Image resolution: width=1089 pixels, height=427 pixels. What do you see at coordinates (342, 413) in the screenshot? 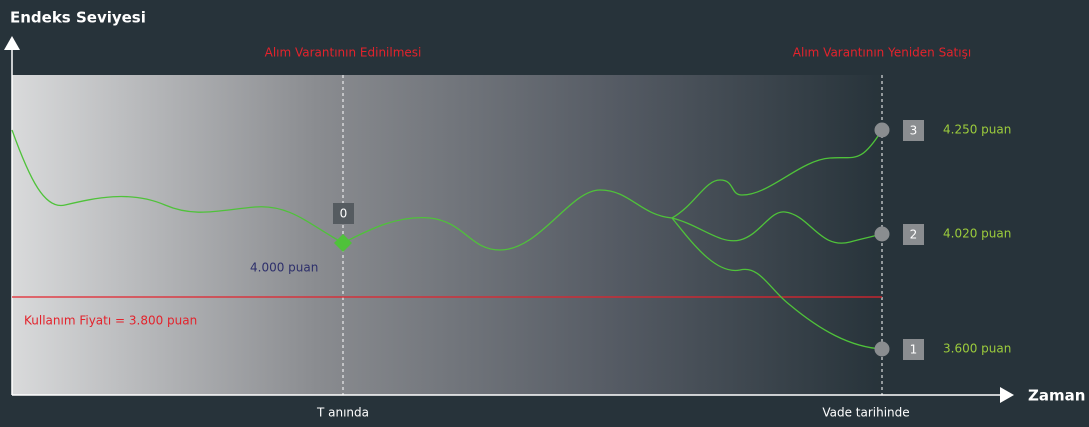
I see `time-label: T anında` at bounding box center [342, 413].